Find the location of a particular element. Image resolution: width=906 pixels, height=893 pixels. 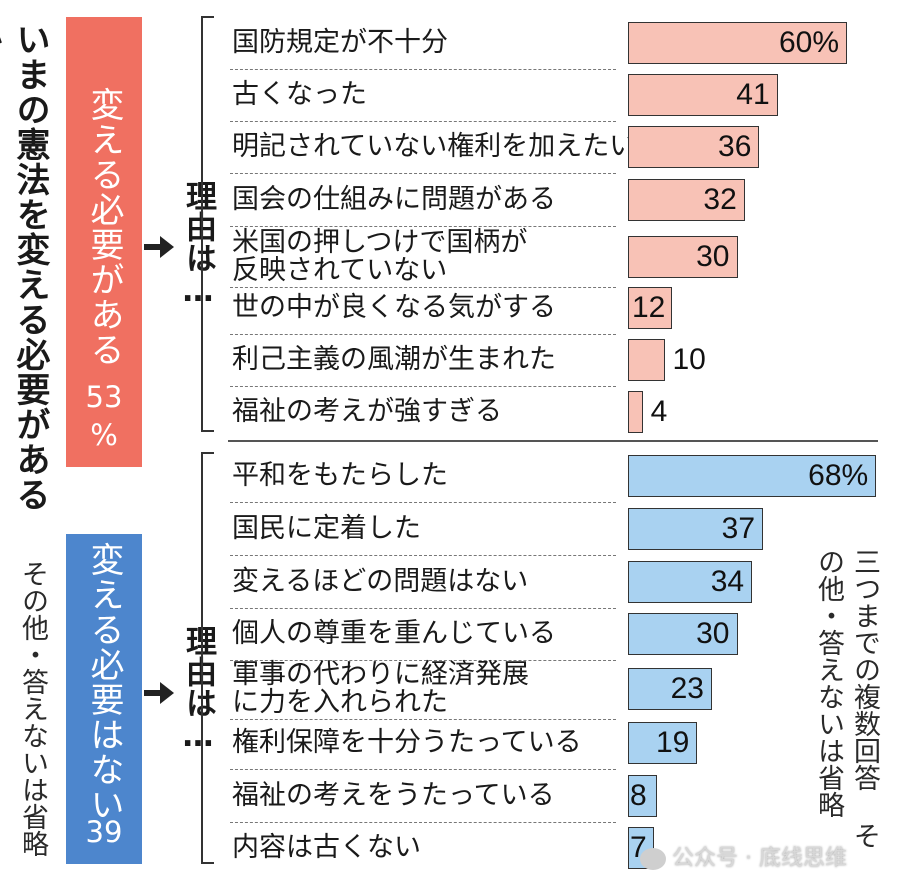

data-label: 19 is located at coordinates (672, 742).